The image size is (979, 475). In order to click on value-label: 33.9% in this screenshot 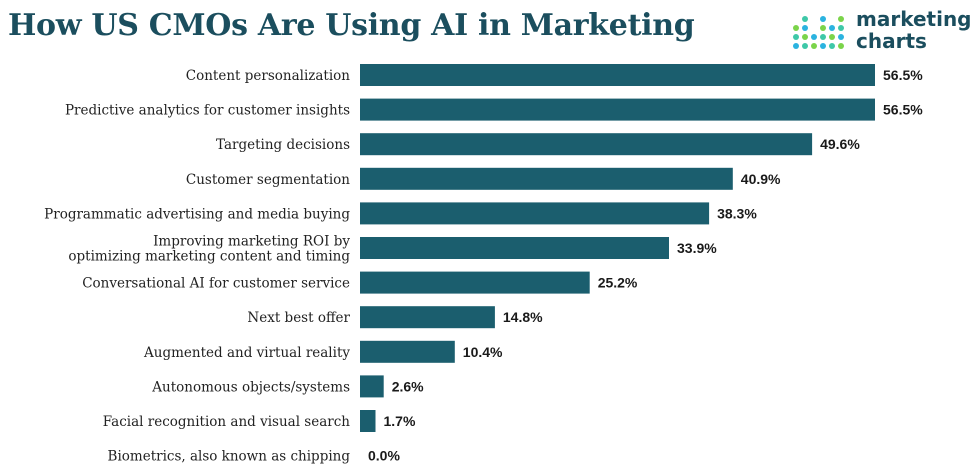, I will do `click(697, 248)`.